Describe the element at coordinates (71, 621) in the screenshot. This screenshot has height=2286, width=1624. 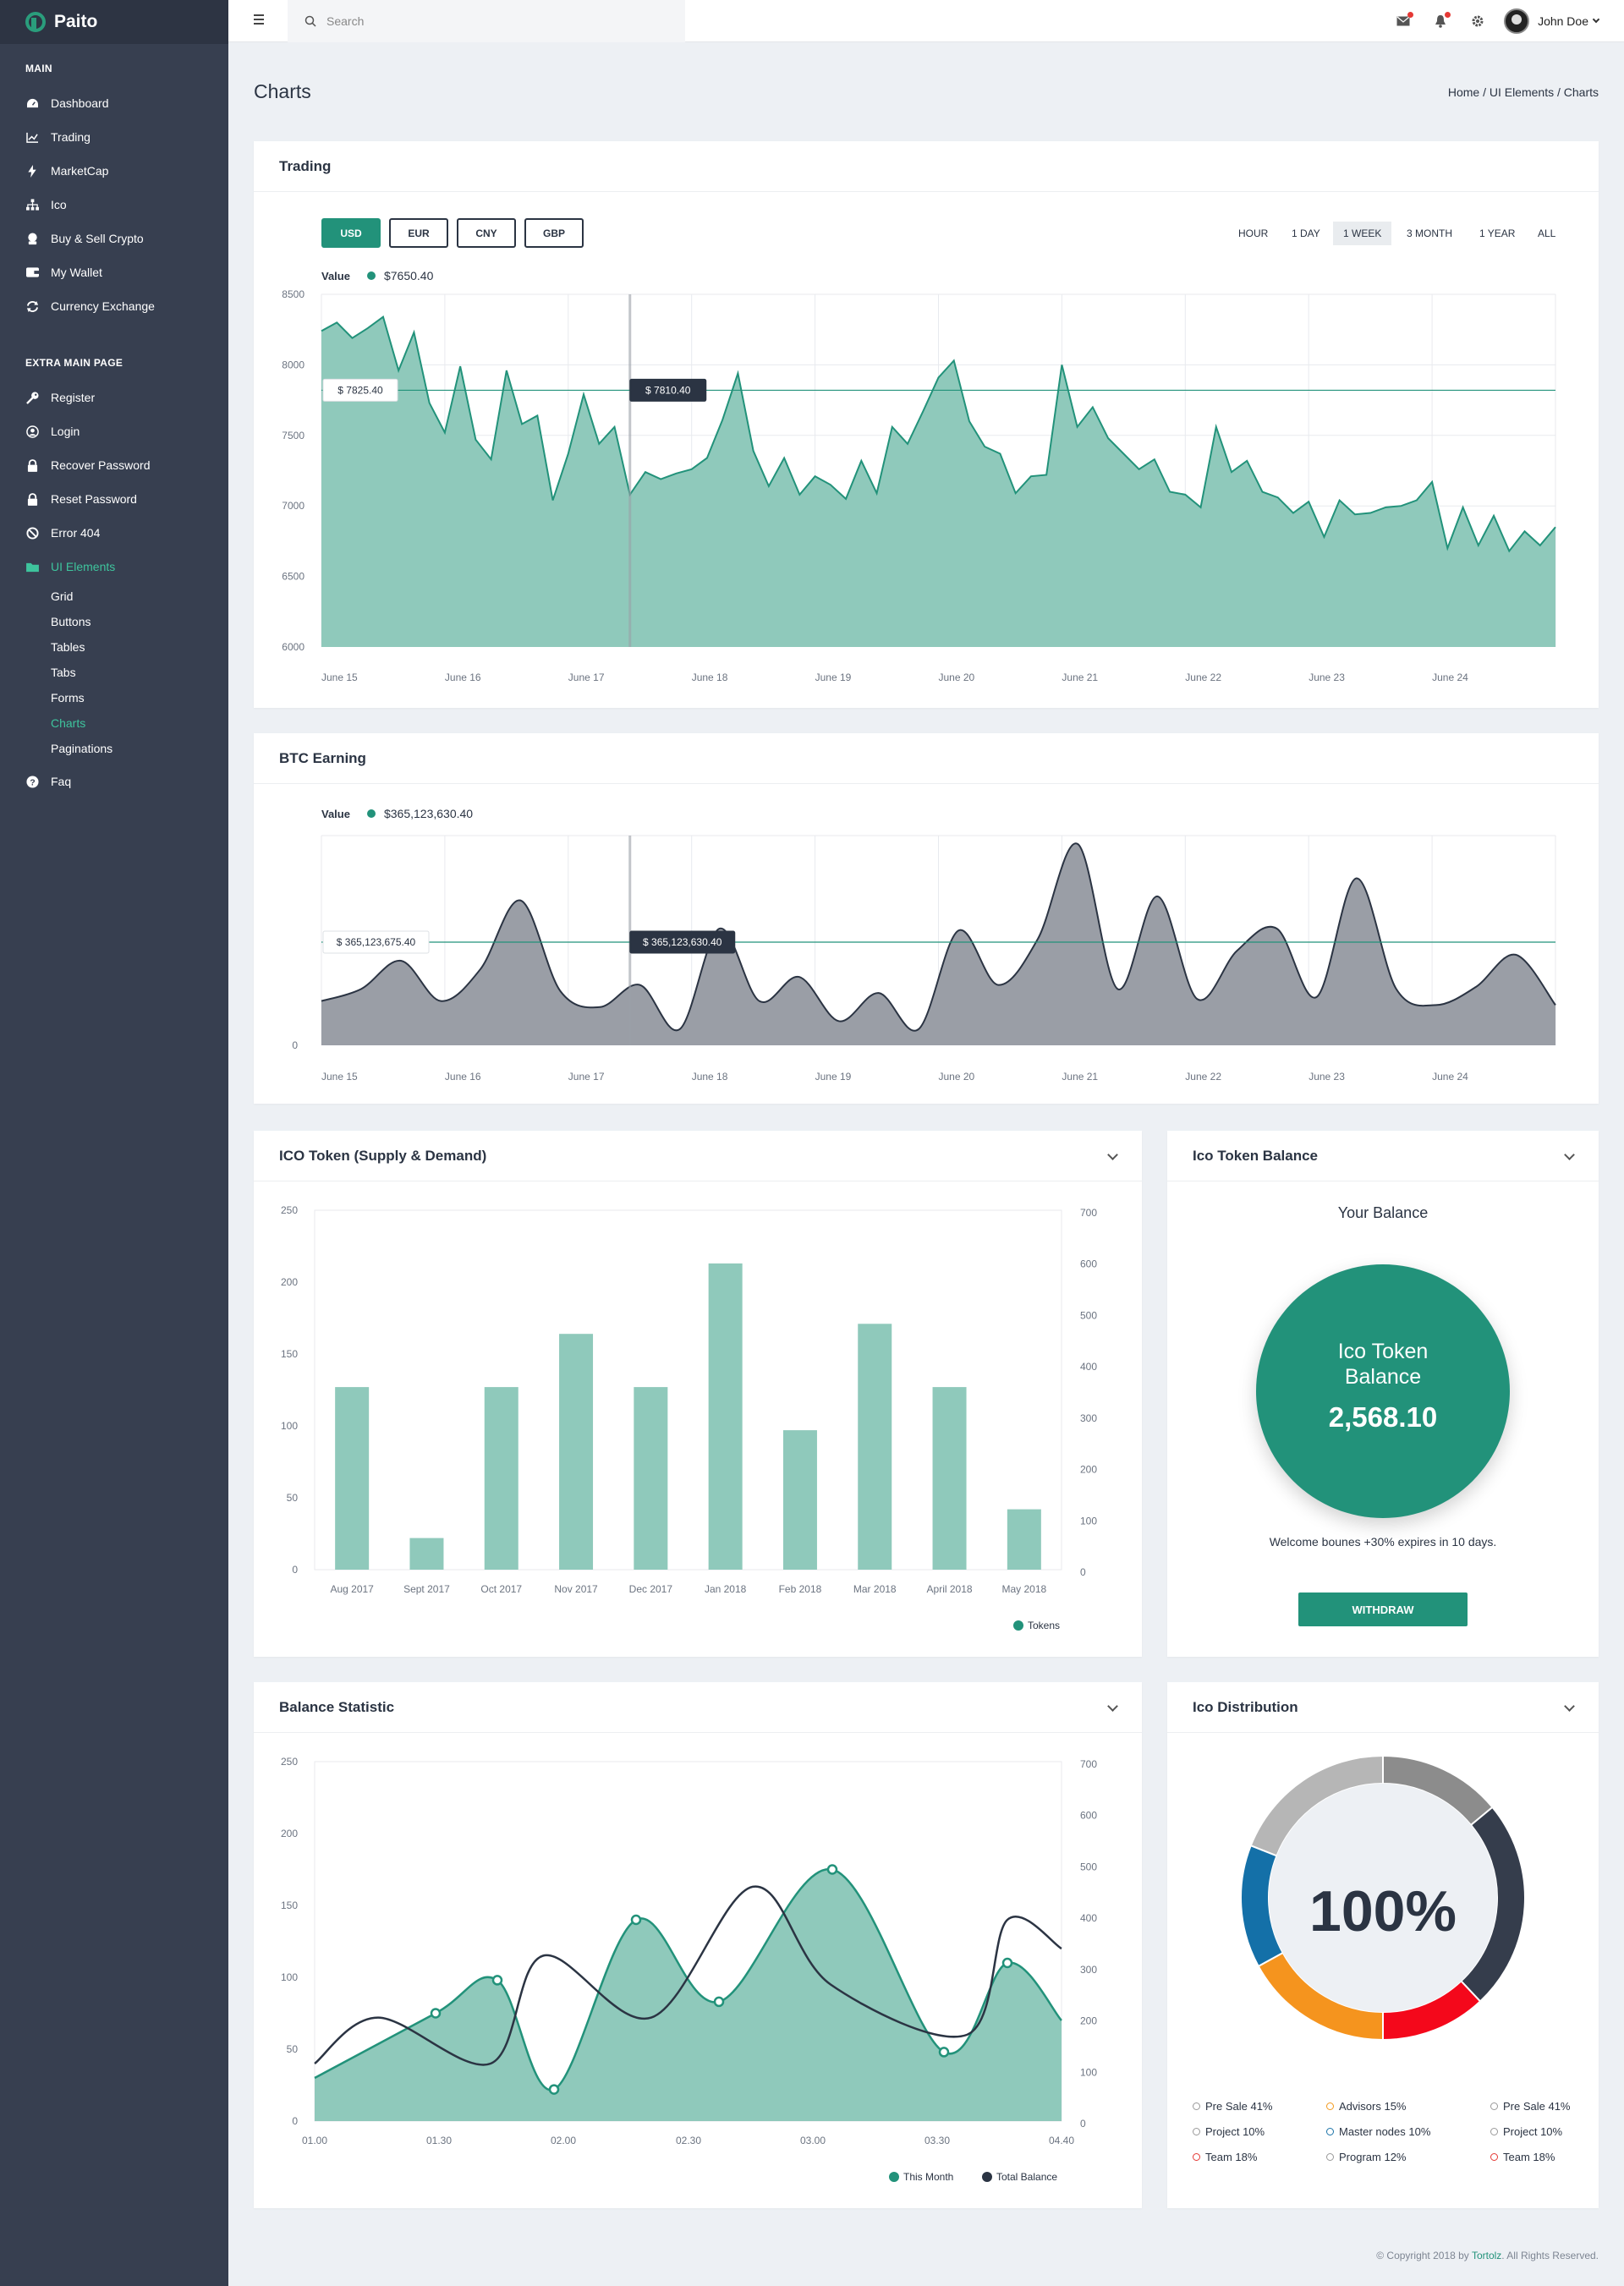
I see `sidebar-subitem-buttons: Buttons` at that location.